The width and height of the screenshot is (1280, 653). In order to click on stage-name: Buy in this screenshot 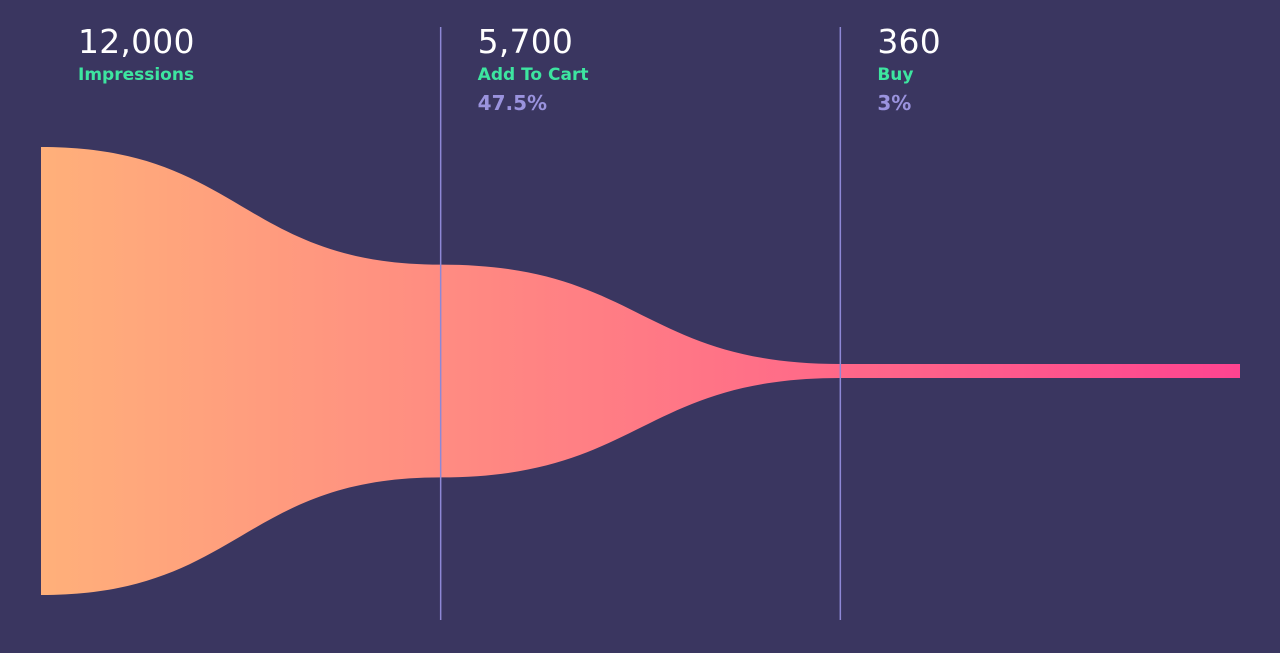, I will do `click(895, 75)`.